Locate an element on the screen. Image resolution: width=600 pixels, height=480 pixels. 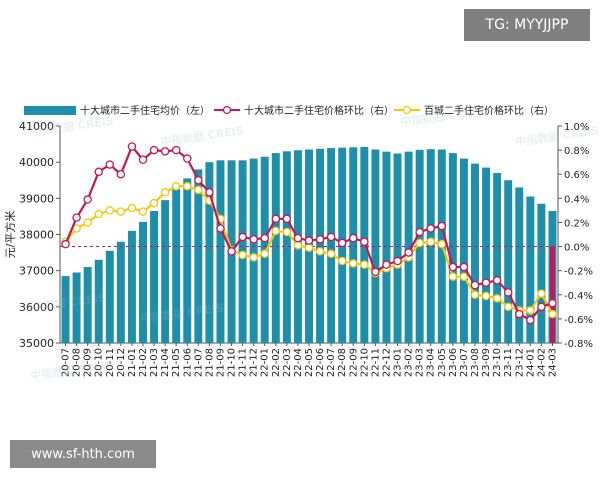
x-axis-tick-label: 23-04 is located at coordinates (431, 362).